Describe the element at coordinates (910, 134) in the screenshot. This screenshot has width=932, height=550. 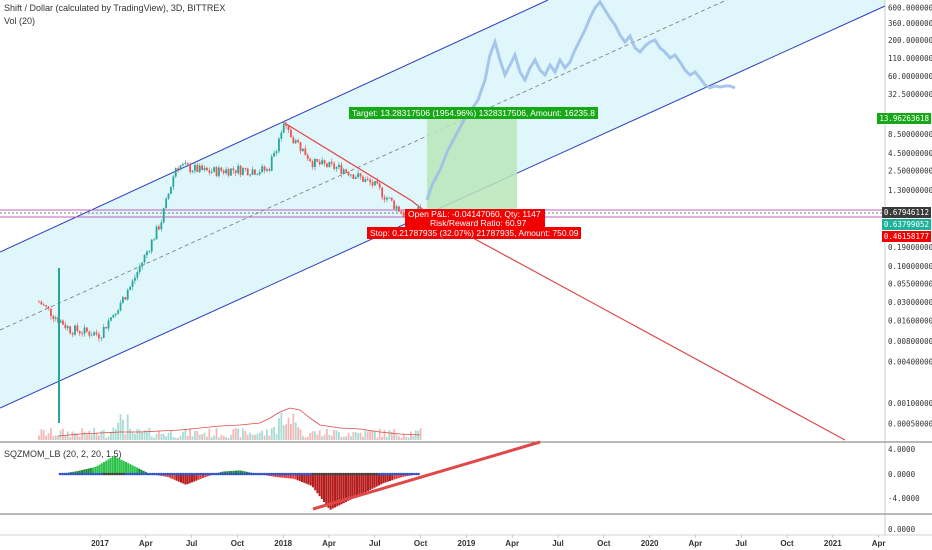
I see `price-tick-label: 8.50000000` at that location.